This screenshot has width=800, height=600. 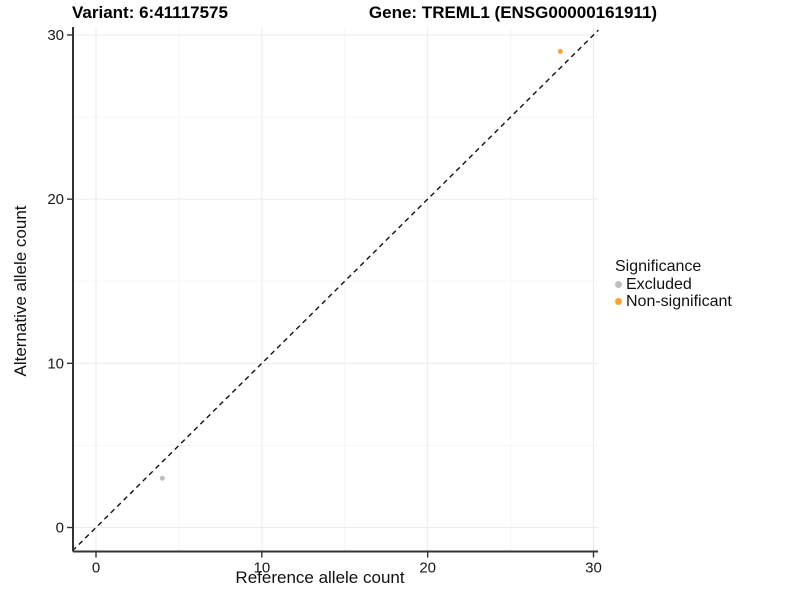 What do you see at coordinates (162, 478) in the screenshot?
I see `data-point-excluded` at bounding box center [162, 478].